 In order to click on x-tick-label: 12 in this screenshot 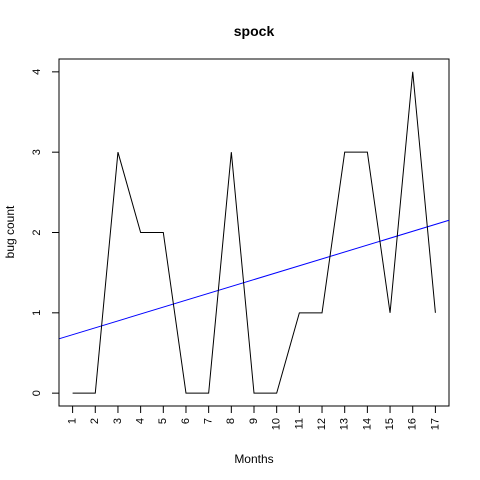, I will do `click(322, 424)`.